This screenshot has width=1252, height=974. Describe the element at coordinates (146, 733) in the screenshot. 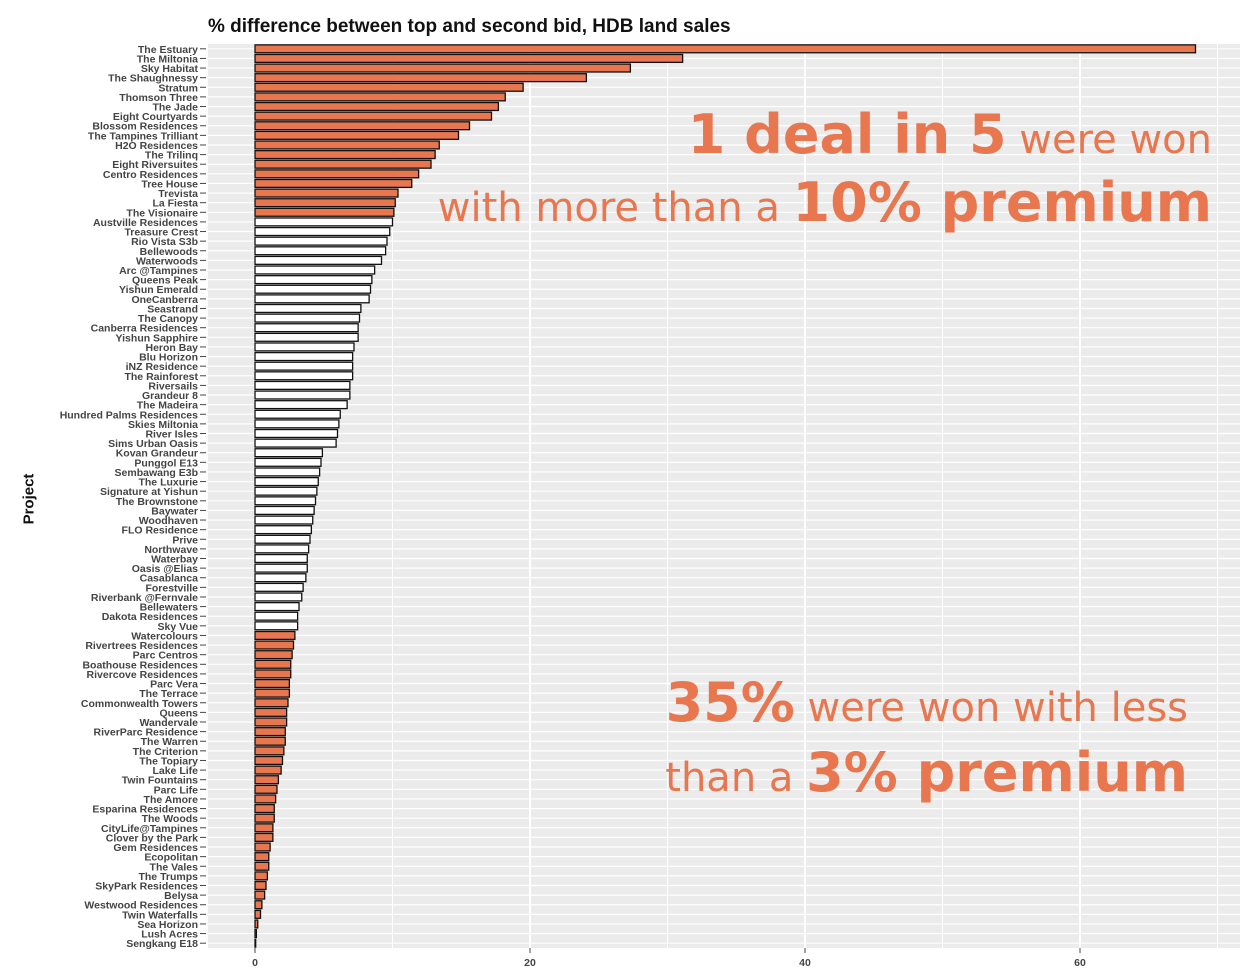

I see `y-tick-label: RiverParc Residence` at that location.